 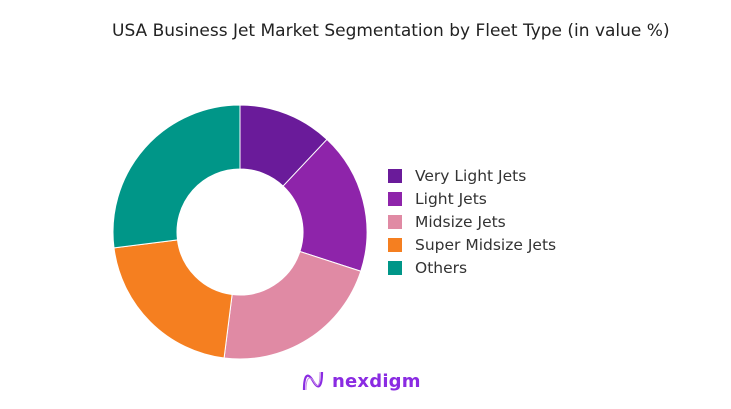 I want to click on legend-item: Midsize Jets, so click(x=472, y=221).